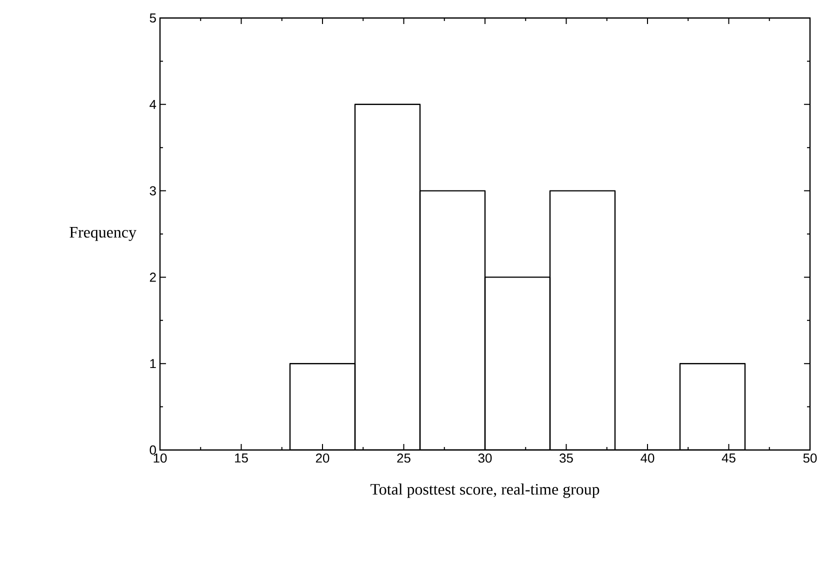 The image size is (829, 569). Describe the element at coordinates (647, 458) in the screenshot. I see `x-tick-label: 40` at that location.